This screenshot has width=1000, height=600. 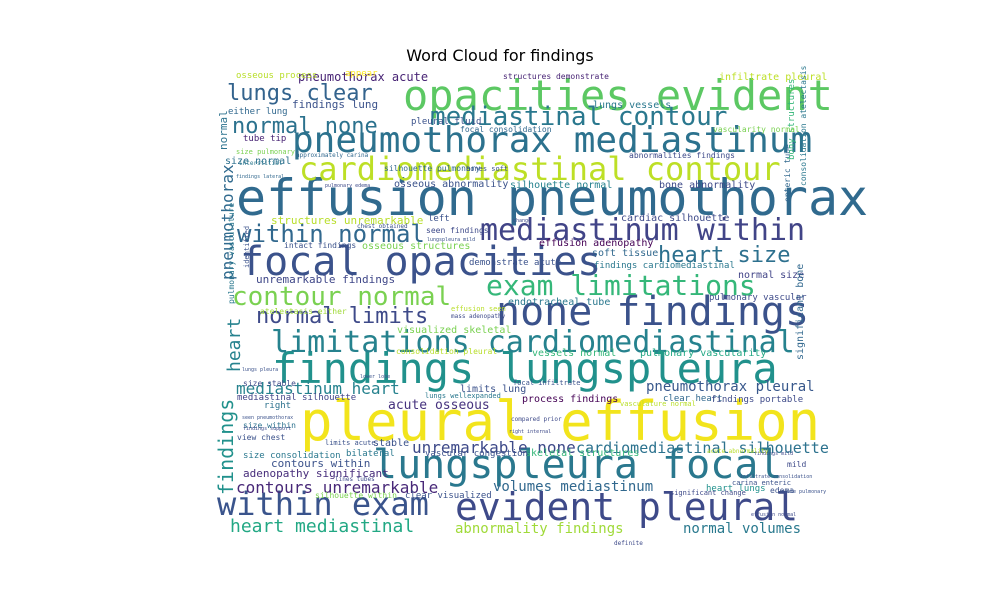 I want to click on word-focal-infiltrate: focal infiltrate, so click(x=546, y=383).